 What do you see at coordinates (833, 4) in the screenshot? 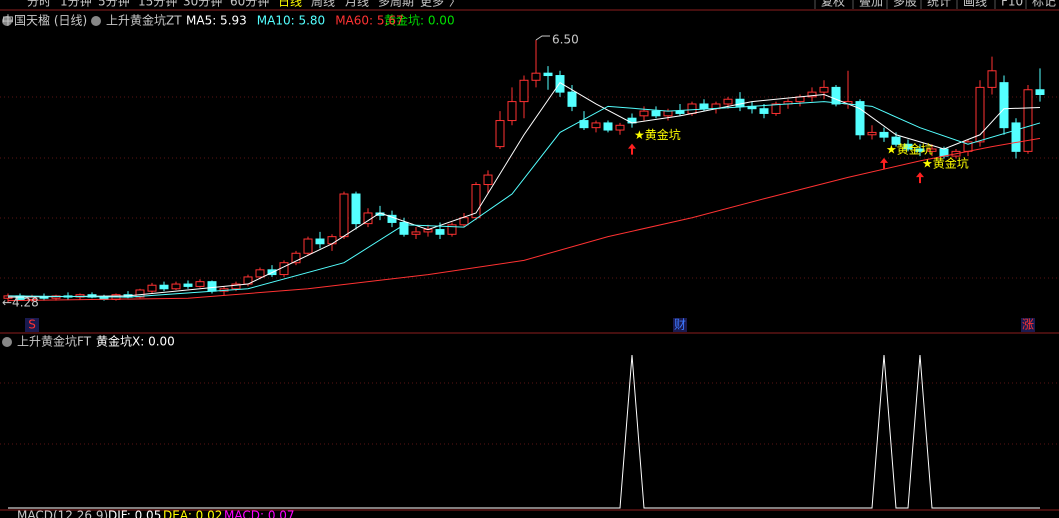
I see `toolbar-button: 复权` at bounding box center [833, 4].